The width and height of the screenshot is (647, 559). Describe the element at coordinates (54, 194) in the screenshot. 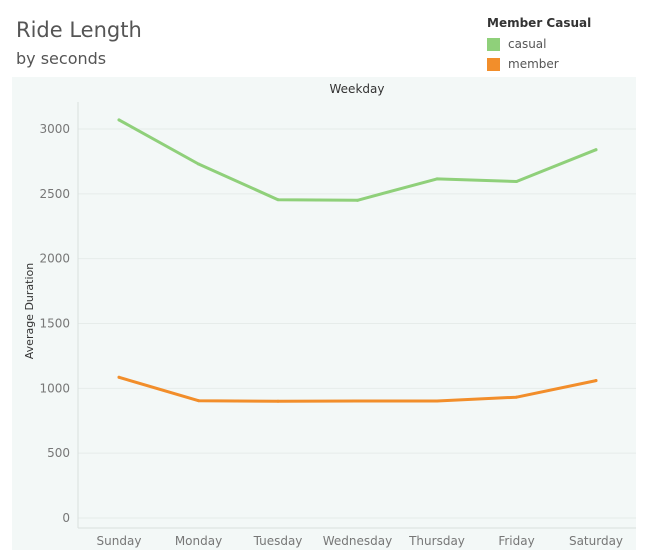

I see `y-tick-label: 2500` at that location.